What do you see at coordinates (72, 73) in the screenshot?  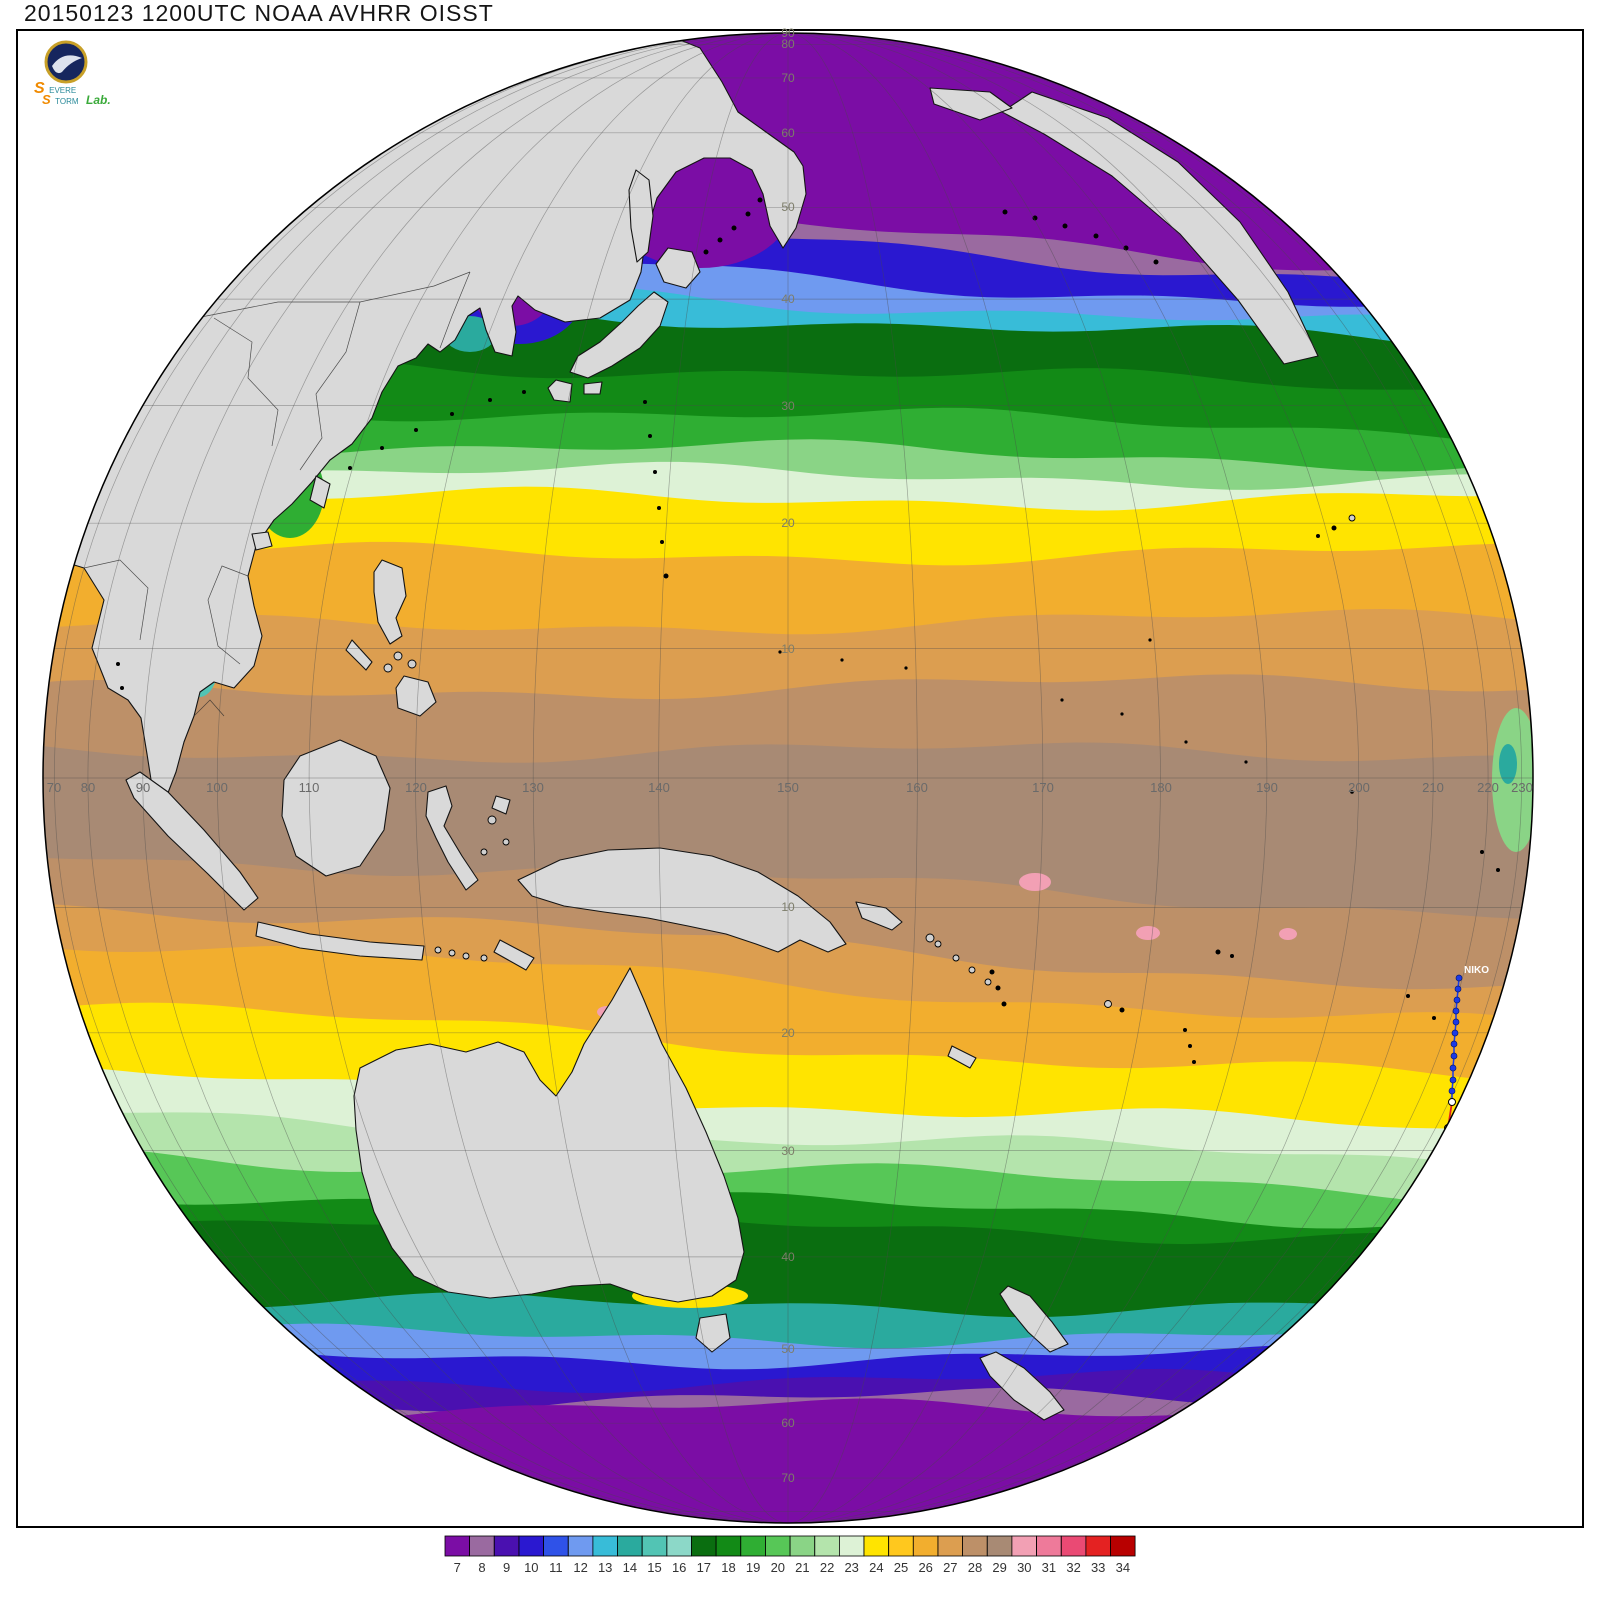 I see `severe-storm-lab-logo: S EVERE S TORM Lab.` at bounding box center [72, 73].